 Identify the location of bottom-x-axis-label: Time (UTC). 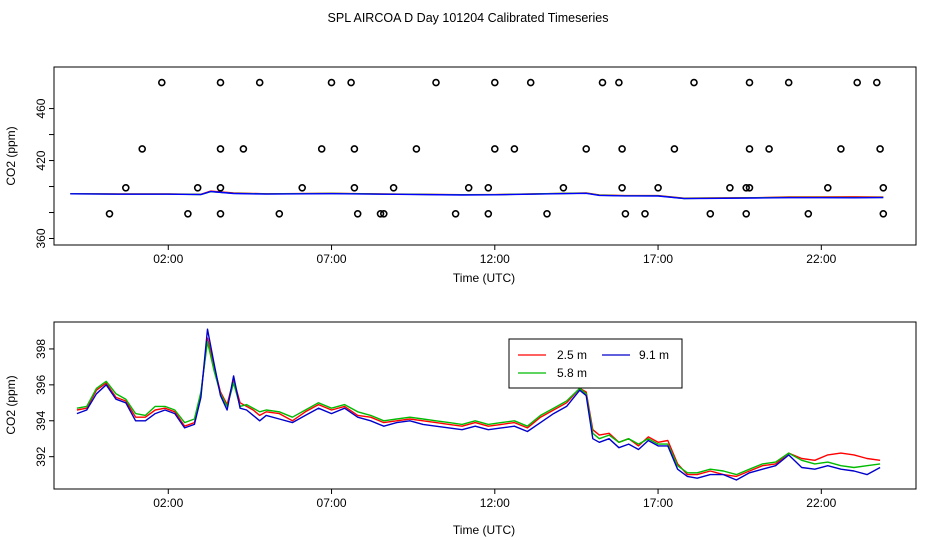
(484, 530).